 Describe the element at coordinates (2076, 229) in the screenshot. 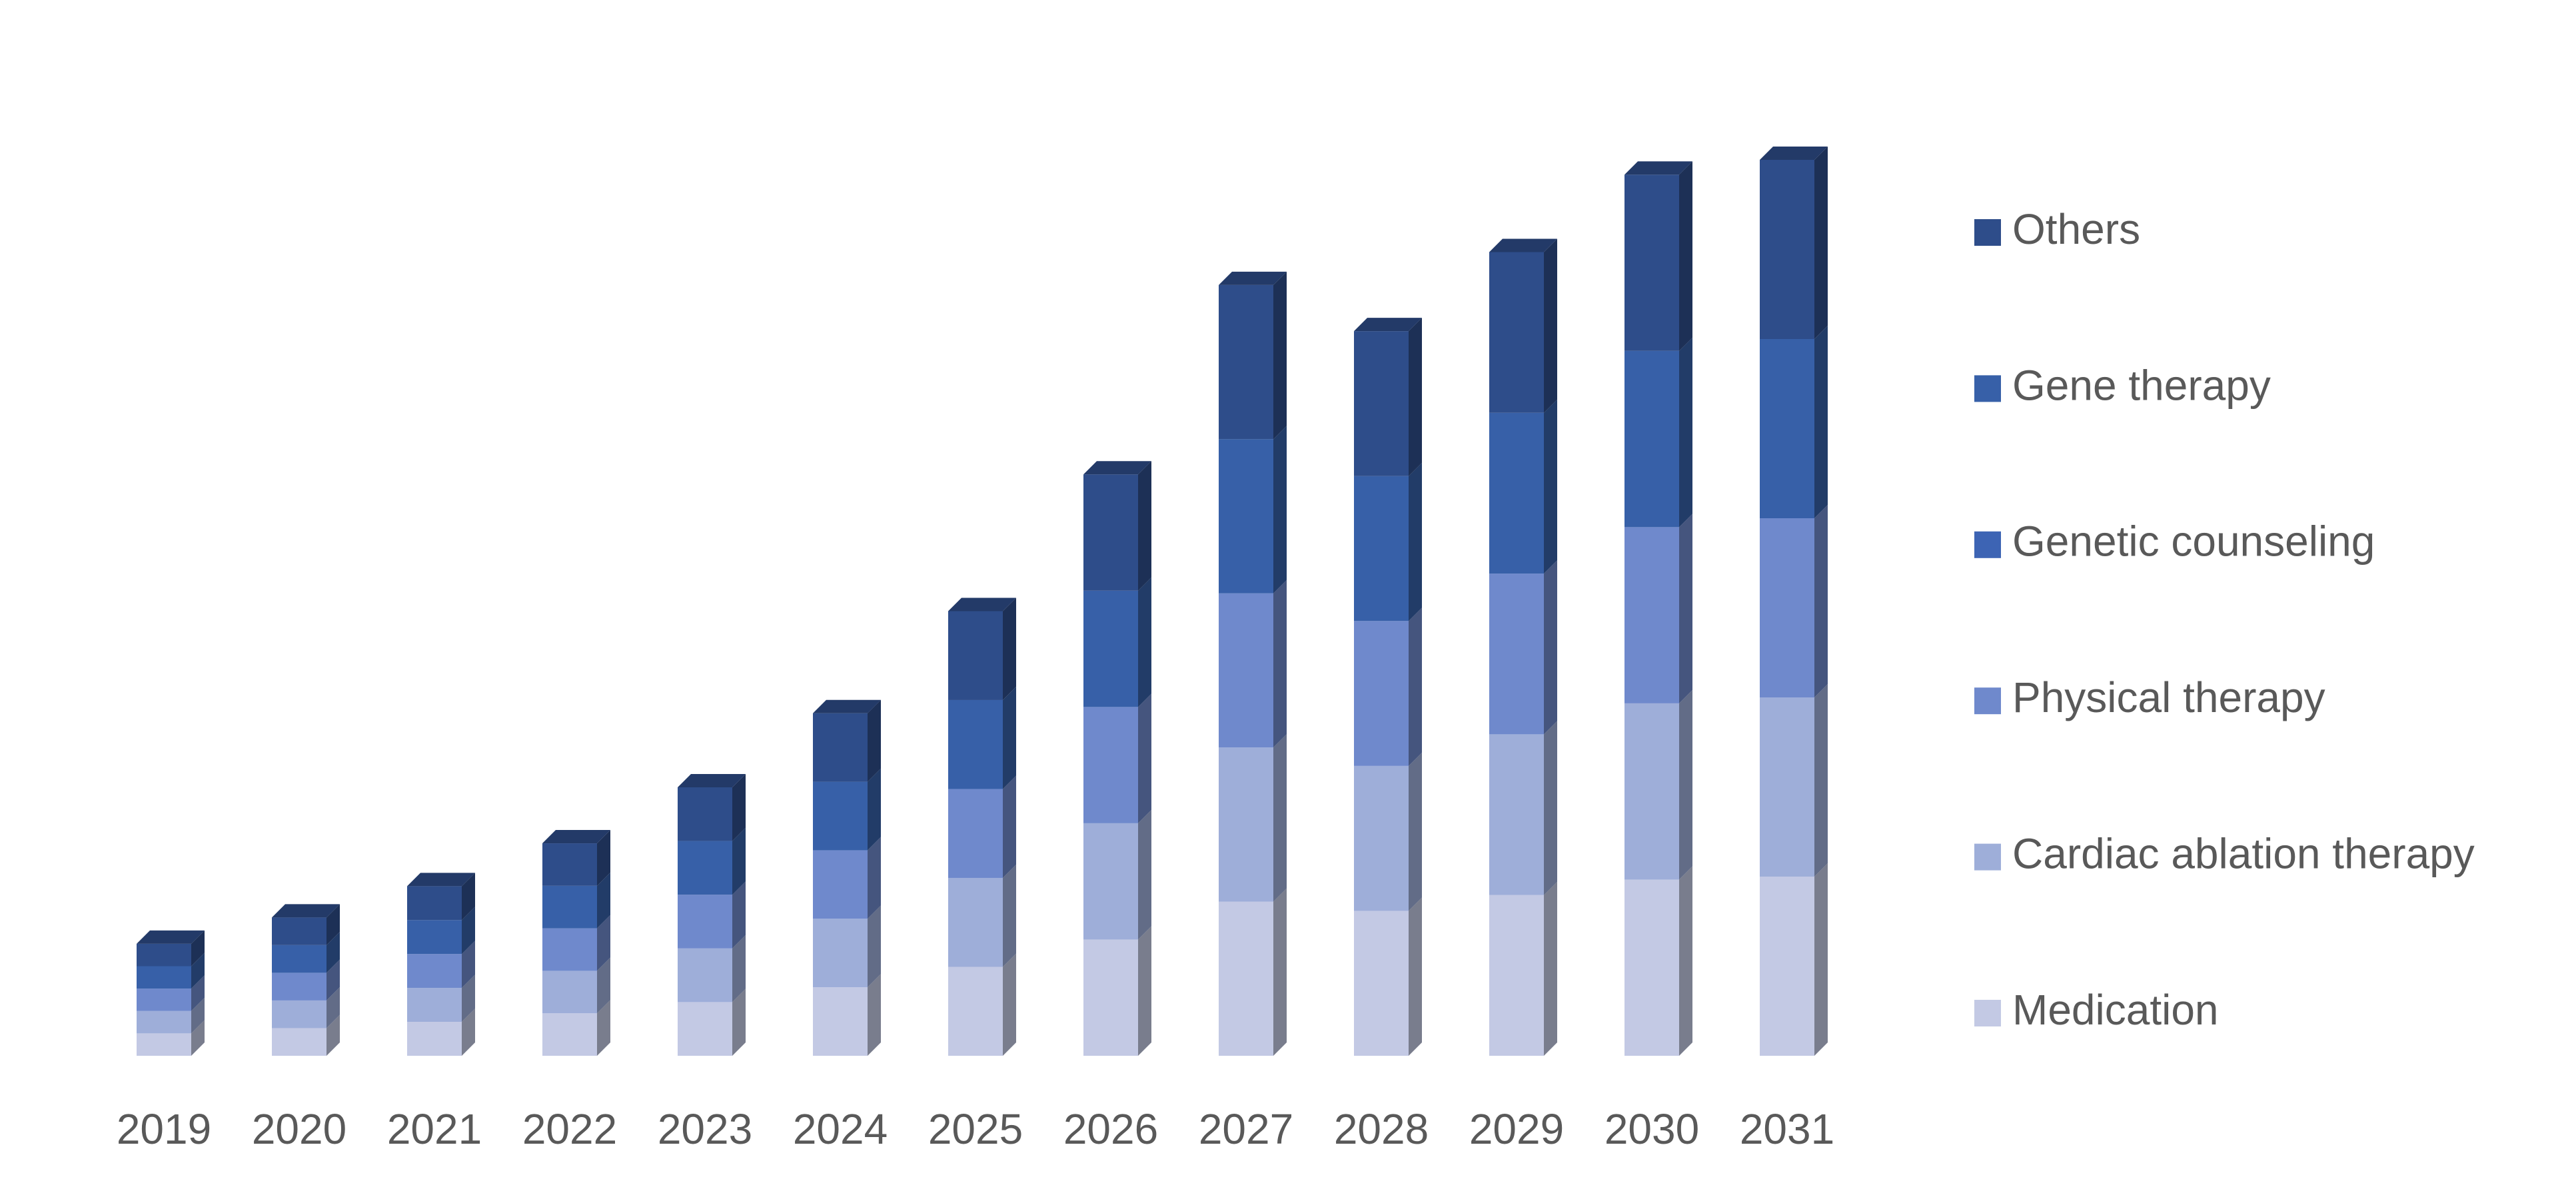

I see `legend-label: Others` at that location.